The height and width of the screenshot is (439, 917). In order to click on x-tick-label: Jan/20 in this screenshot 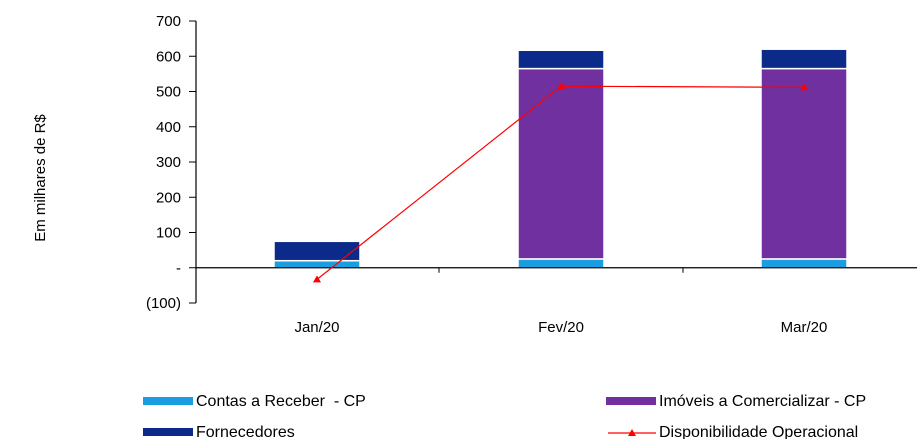, I will do `click(316, 327)`.